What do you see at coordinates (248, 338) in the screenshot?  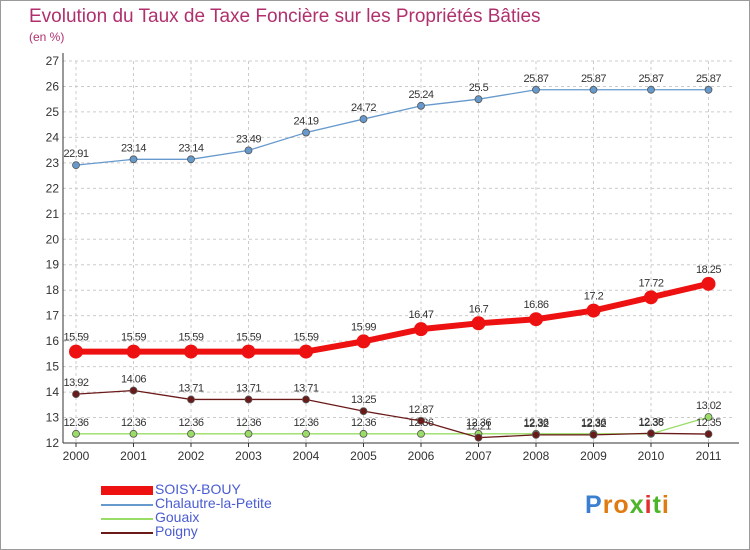 I see `data-label-soisy-bouy-2003: 15.59` at bounding box center [248, 338].